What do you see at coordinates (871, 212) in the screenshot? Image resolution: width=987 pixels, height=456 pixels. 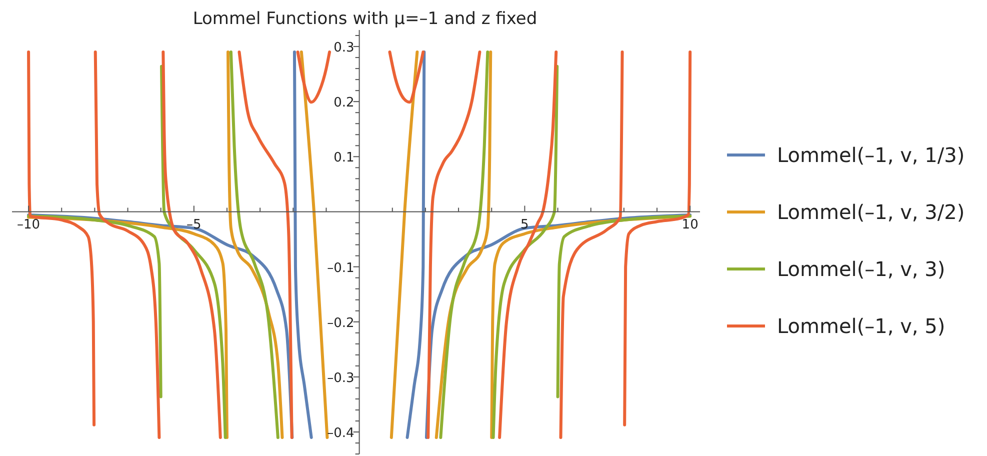 I see `legend-label: Lommel(–1, v, 3/2)` at bounding box center [871, 212].